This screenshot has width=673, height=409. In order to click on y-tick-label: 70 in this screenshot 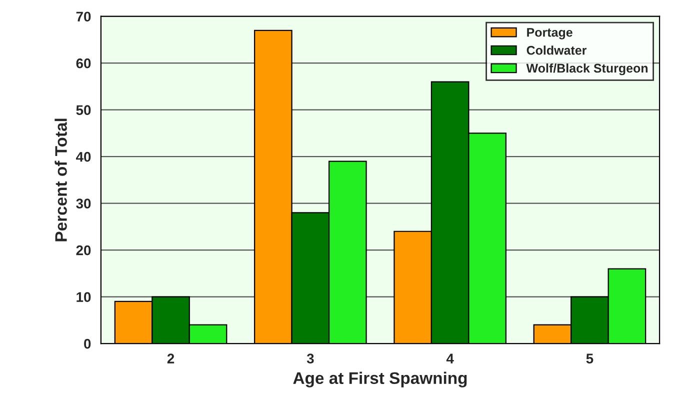, I will do `click(83, 17)`.